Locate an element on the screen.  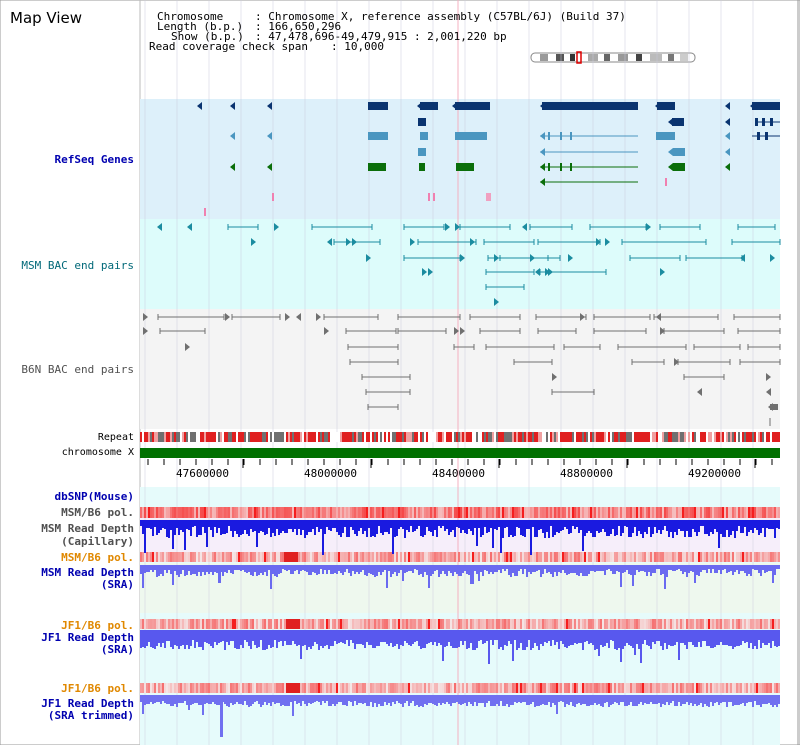
track-label-refseq: RefSeq Genes is located at coordinates (94, 159).